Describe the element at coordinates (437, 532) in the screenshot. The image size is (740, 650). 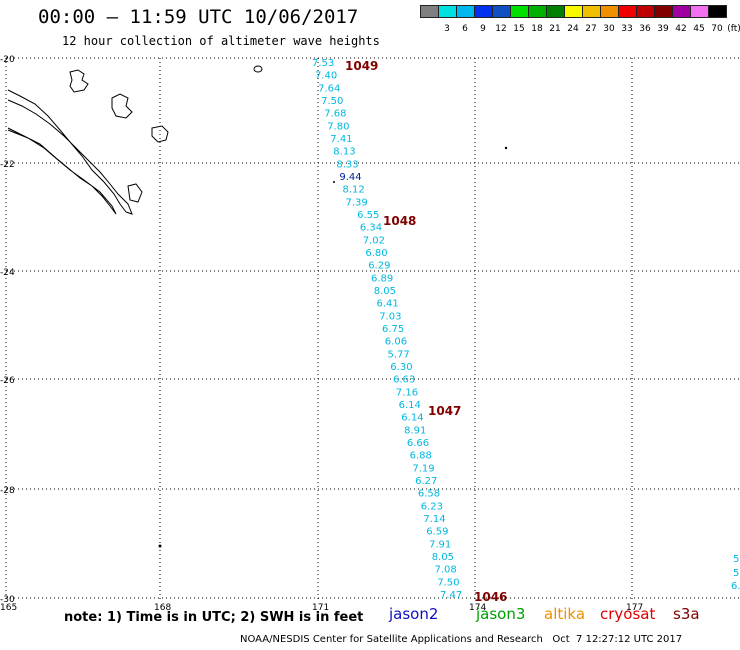
I see `track-value: 6.59` at that location.